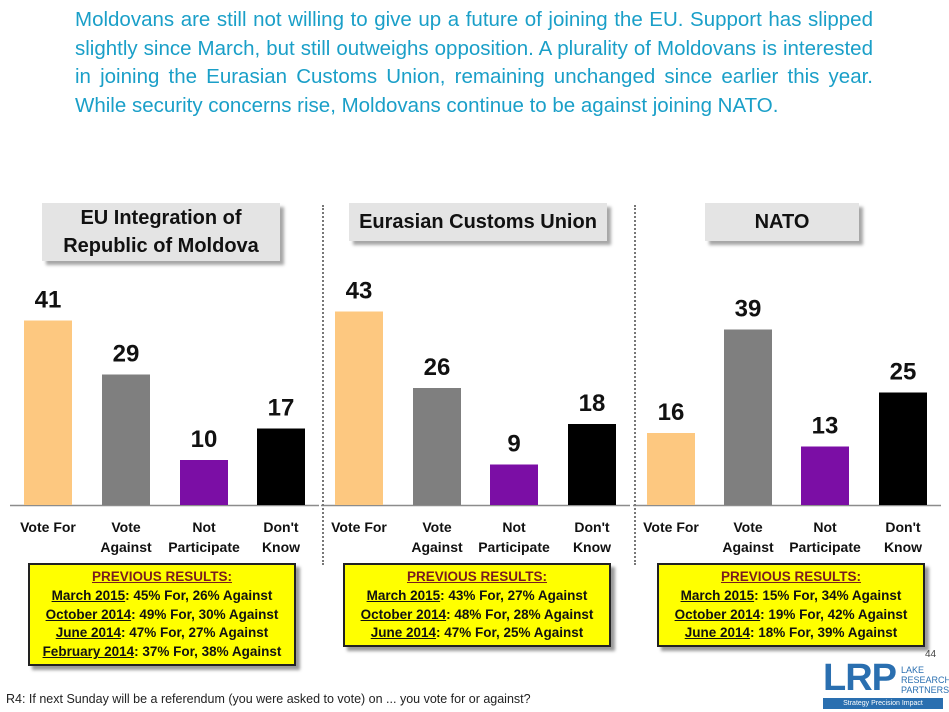 The width and height of the screenshot is (949, 712). Describe the element at coordinates (281, 408) in the screenshot. I see `bar-value-label: 17` at that location.